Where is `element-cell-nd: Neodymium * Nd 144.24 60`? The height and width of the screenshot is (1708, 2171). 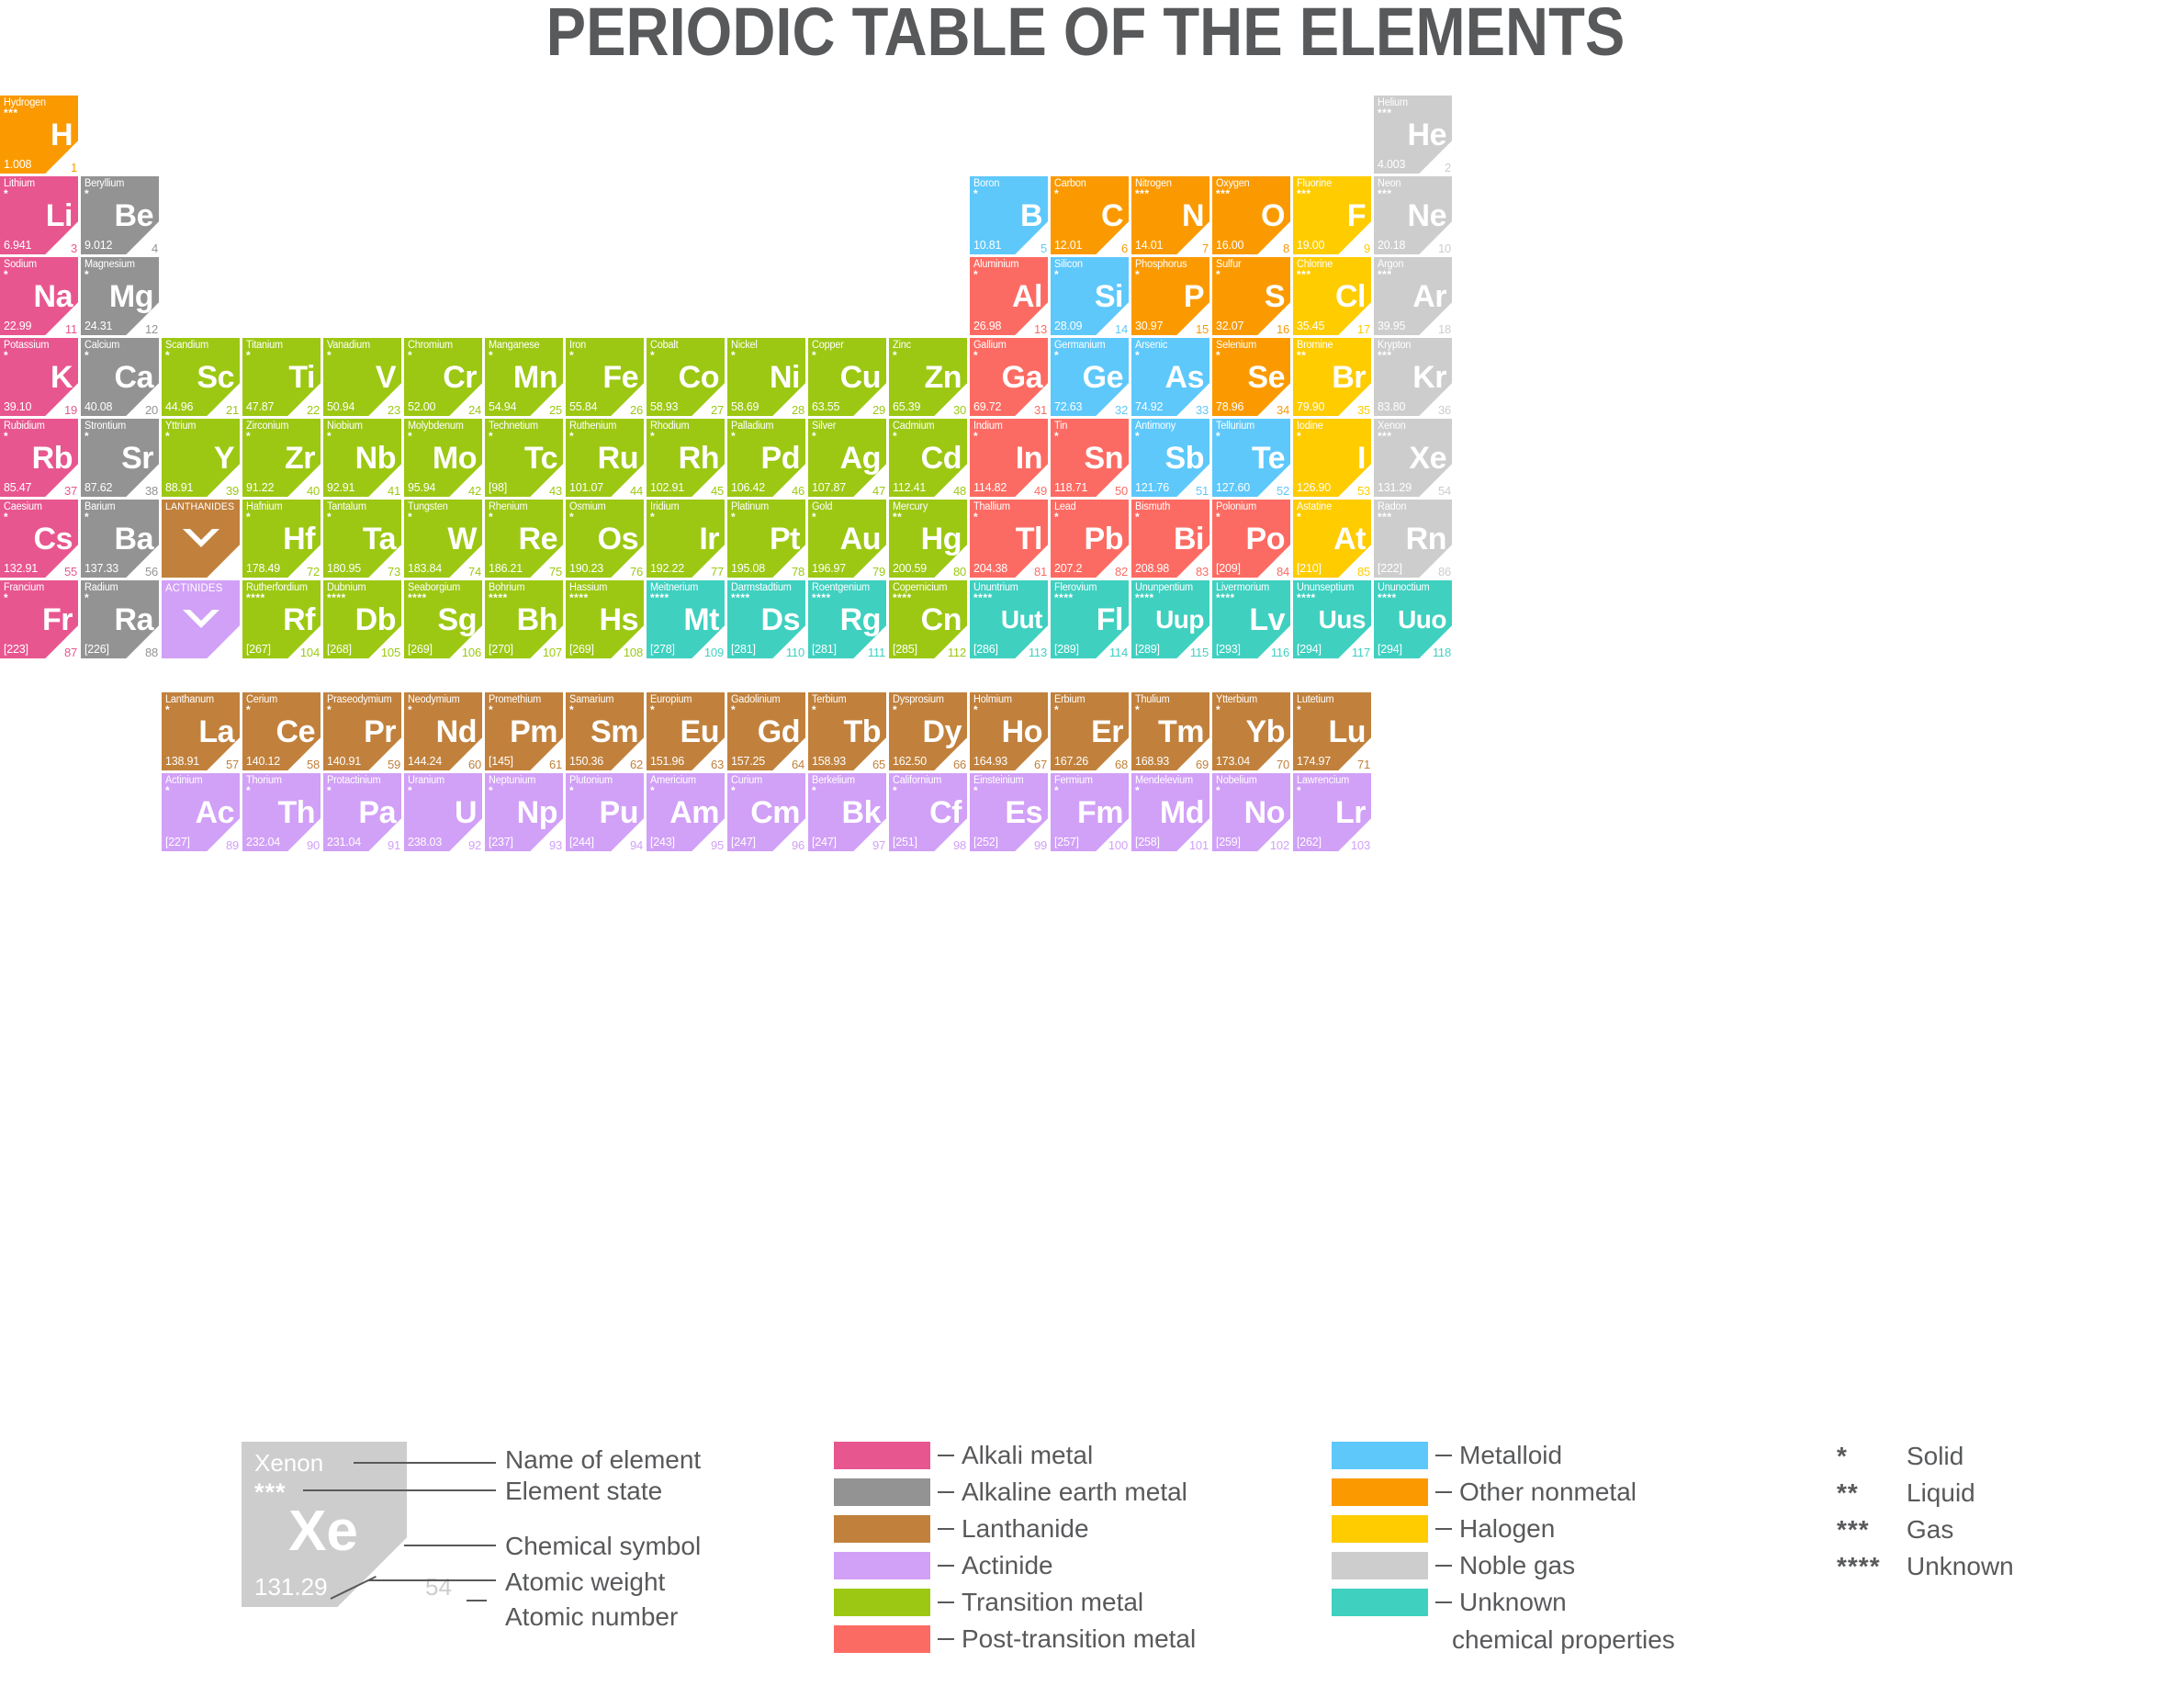 element-cell-nd: Neodymium * Nd 144.24 60 is located at coordinates (445, 733).